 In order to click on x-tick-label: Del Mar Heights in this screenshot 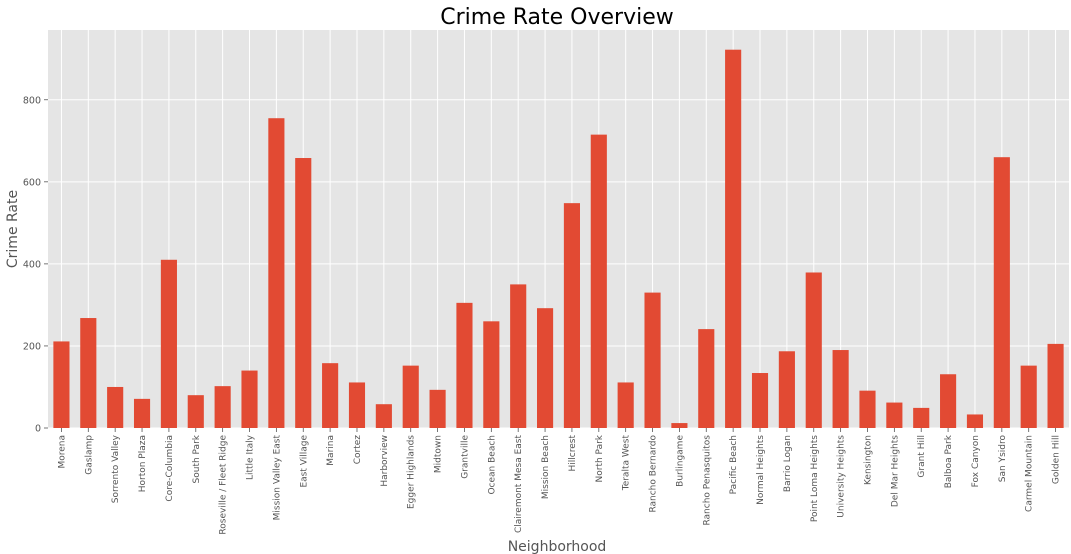, I will do `click(895, 471)`.